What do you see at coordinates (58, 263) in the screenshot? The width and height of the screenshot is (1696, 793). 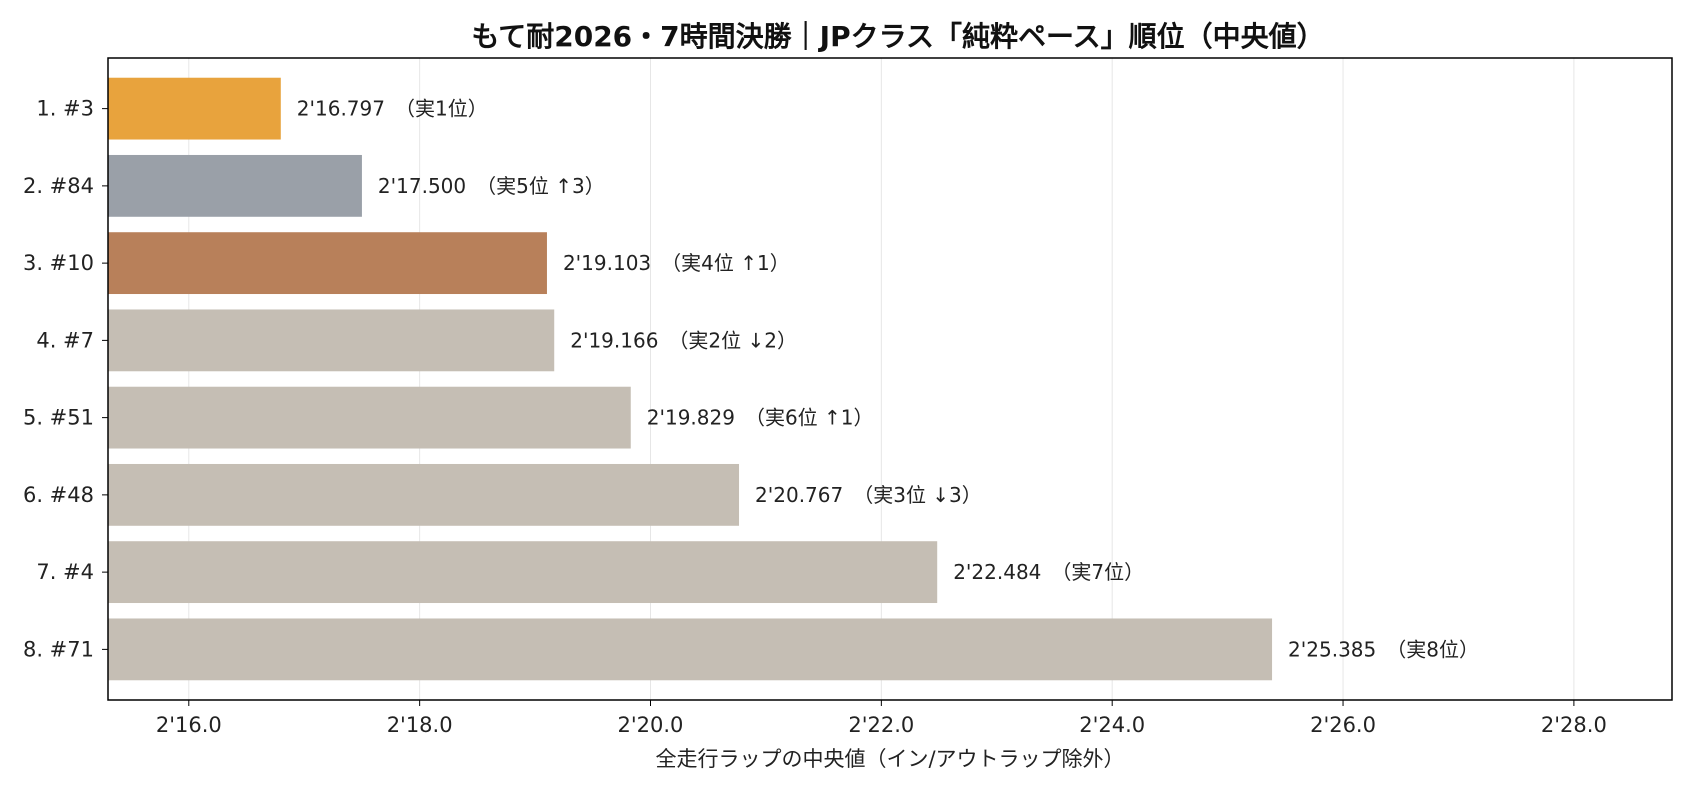 I see `category-label: 3. #10` at bounding box center [58, 263].